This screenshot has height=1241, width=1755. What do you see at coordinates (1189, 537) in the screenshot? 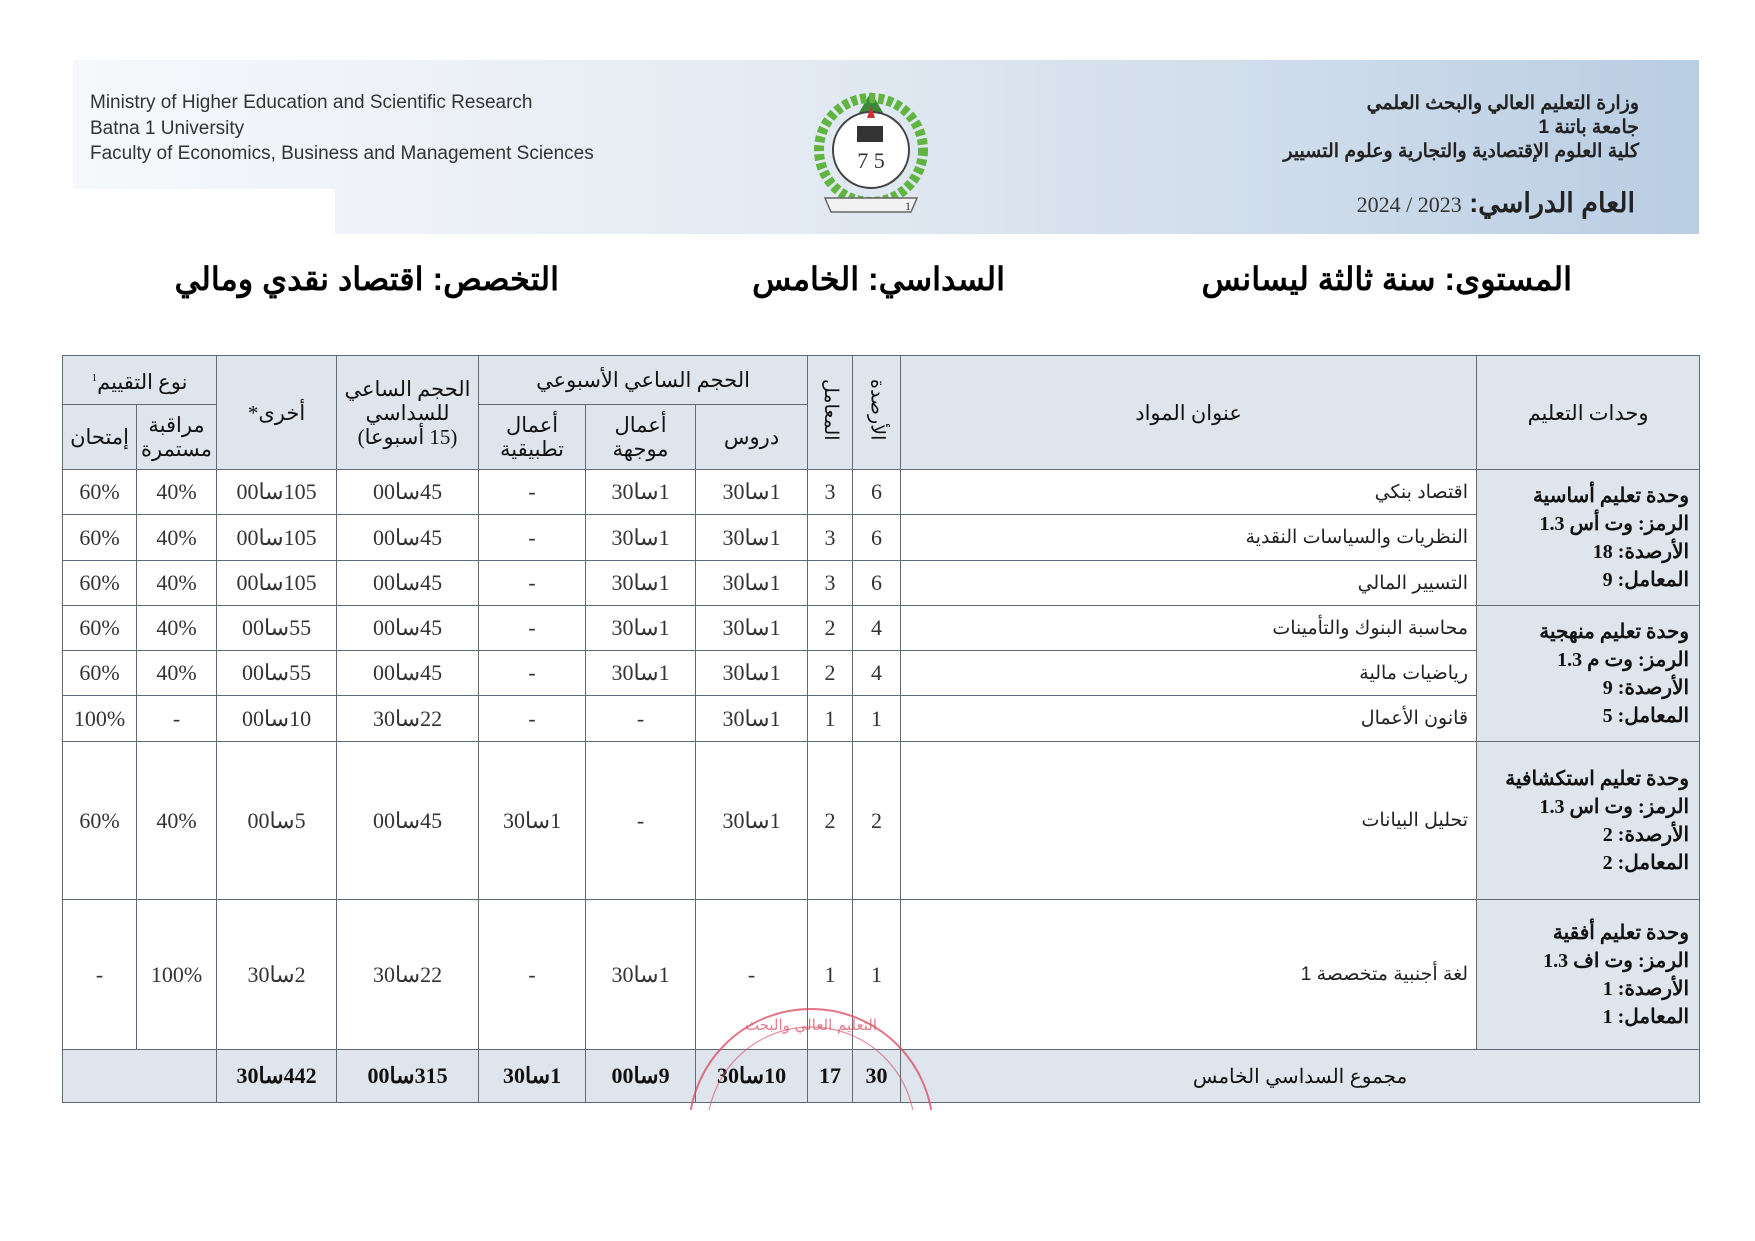
I see `subject-title: النظريات والسياسات النقدية` at bounding box center [1189, 537].